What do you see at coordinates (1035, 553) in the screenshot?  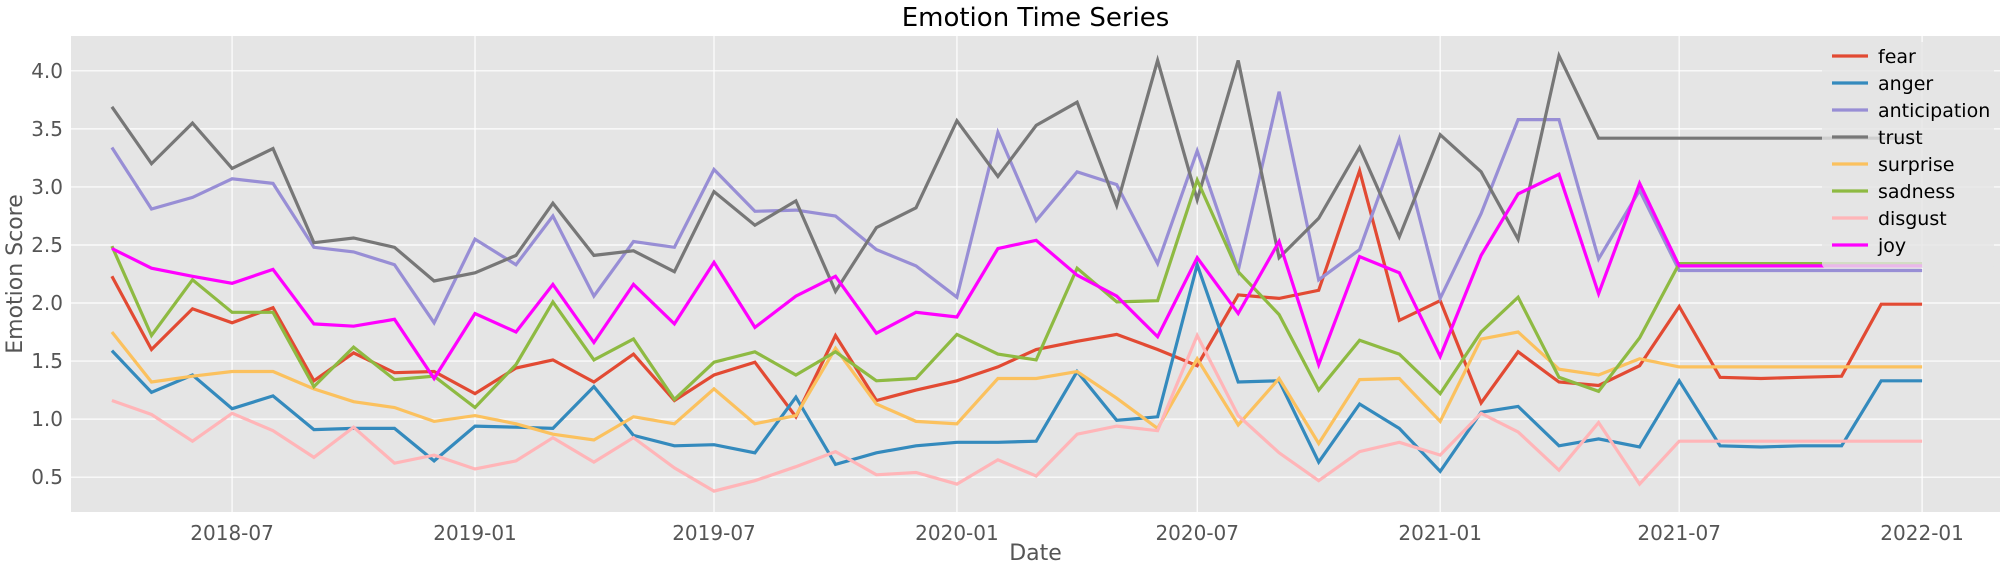 I see `x-axis-label: Date` at bounding box center [1035, 553].